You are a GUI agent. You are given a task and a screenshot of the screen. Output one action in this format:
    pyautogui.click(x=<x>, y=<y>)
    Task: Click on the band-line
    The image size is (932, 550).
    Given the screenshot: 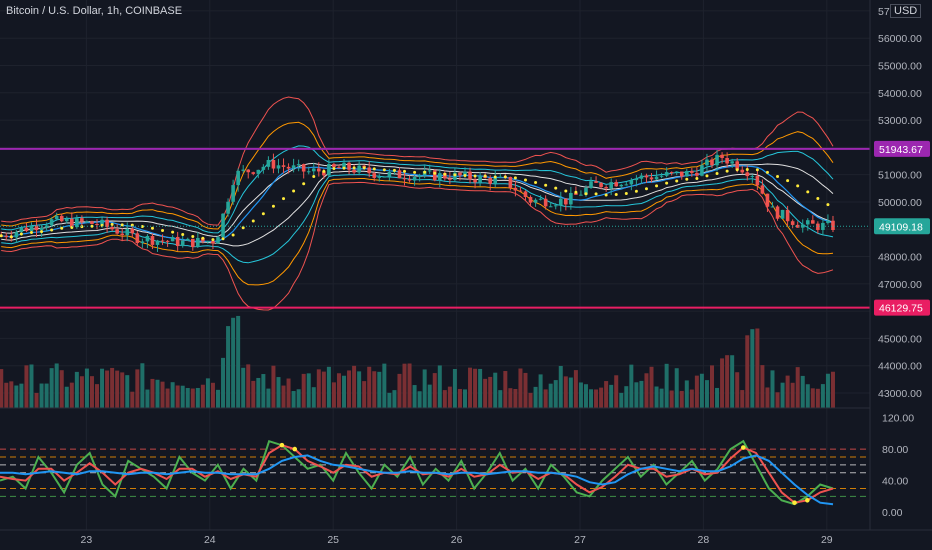 What is the action you would take?
    pyautogui.click(x=417, y=219)
    